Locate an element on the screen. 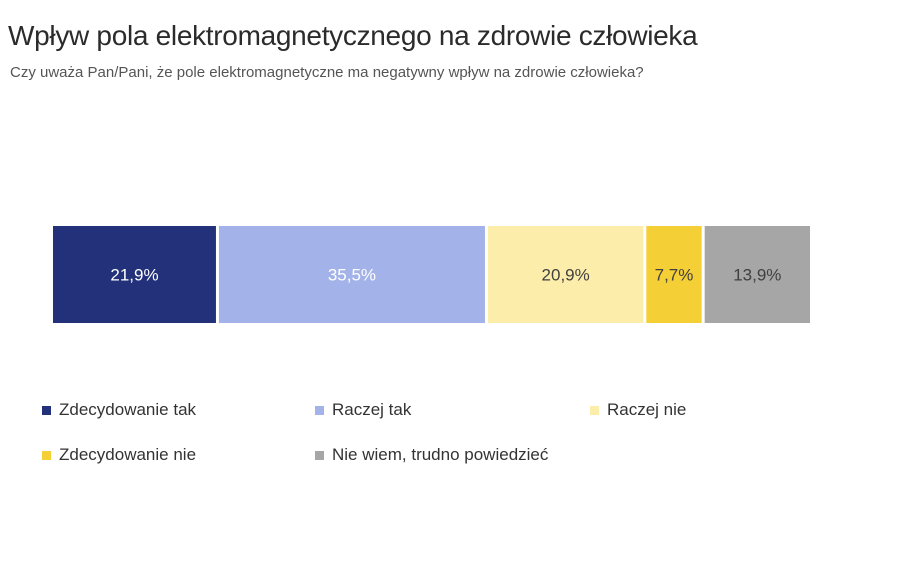 Image resolution: width=899 pixels, height=566 pixels. data-label: 35,5% is located at coordinates (352, 275).